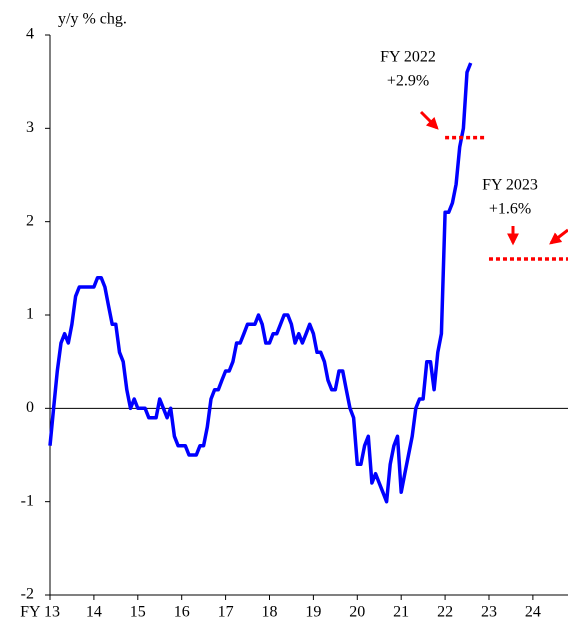  What do you see at coordinates (94, 612) in the screenshot?
I see `x-tick-label: 14` at bounding box center [94, 612].